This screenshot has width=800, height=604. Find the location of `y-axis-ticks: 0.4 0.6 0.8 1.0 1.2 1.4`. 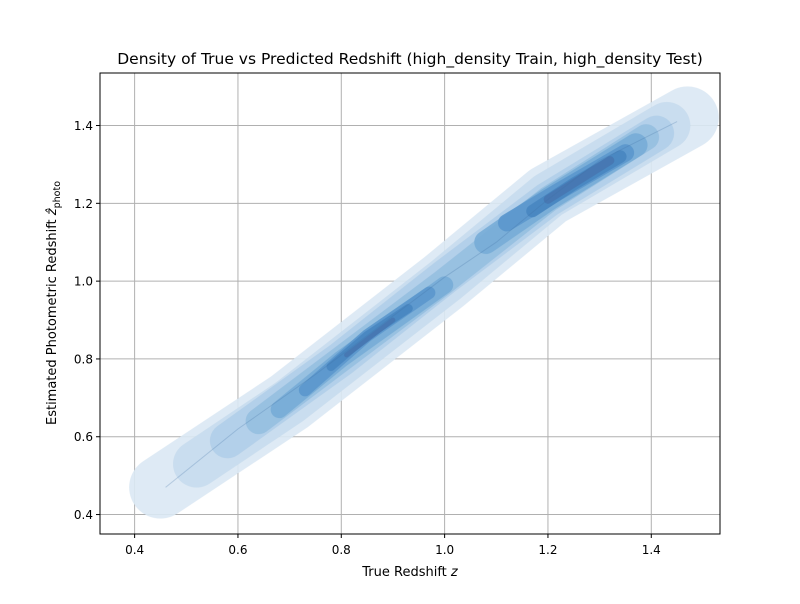

y-axis-ticks: 0.4 0.6 0.8 1.0 1.2 1.4 is located at coordinates (87, 320).